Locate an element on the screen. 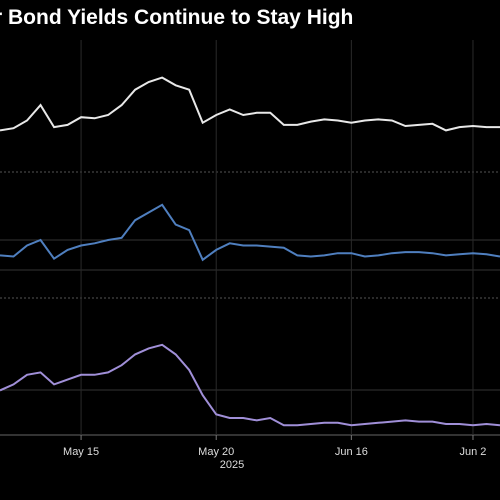 The image size is (500, 500). chart-title: r Bond Yields Continue to Stay High is located at coordinates (176, 17).